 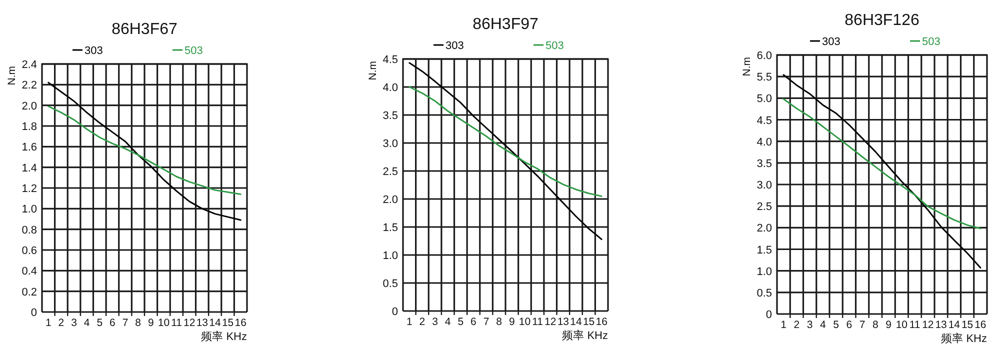 I want to click on y-tick-label: 5.0, so click(x=764, y=99).